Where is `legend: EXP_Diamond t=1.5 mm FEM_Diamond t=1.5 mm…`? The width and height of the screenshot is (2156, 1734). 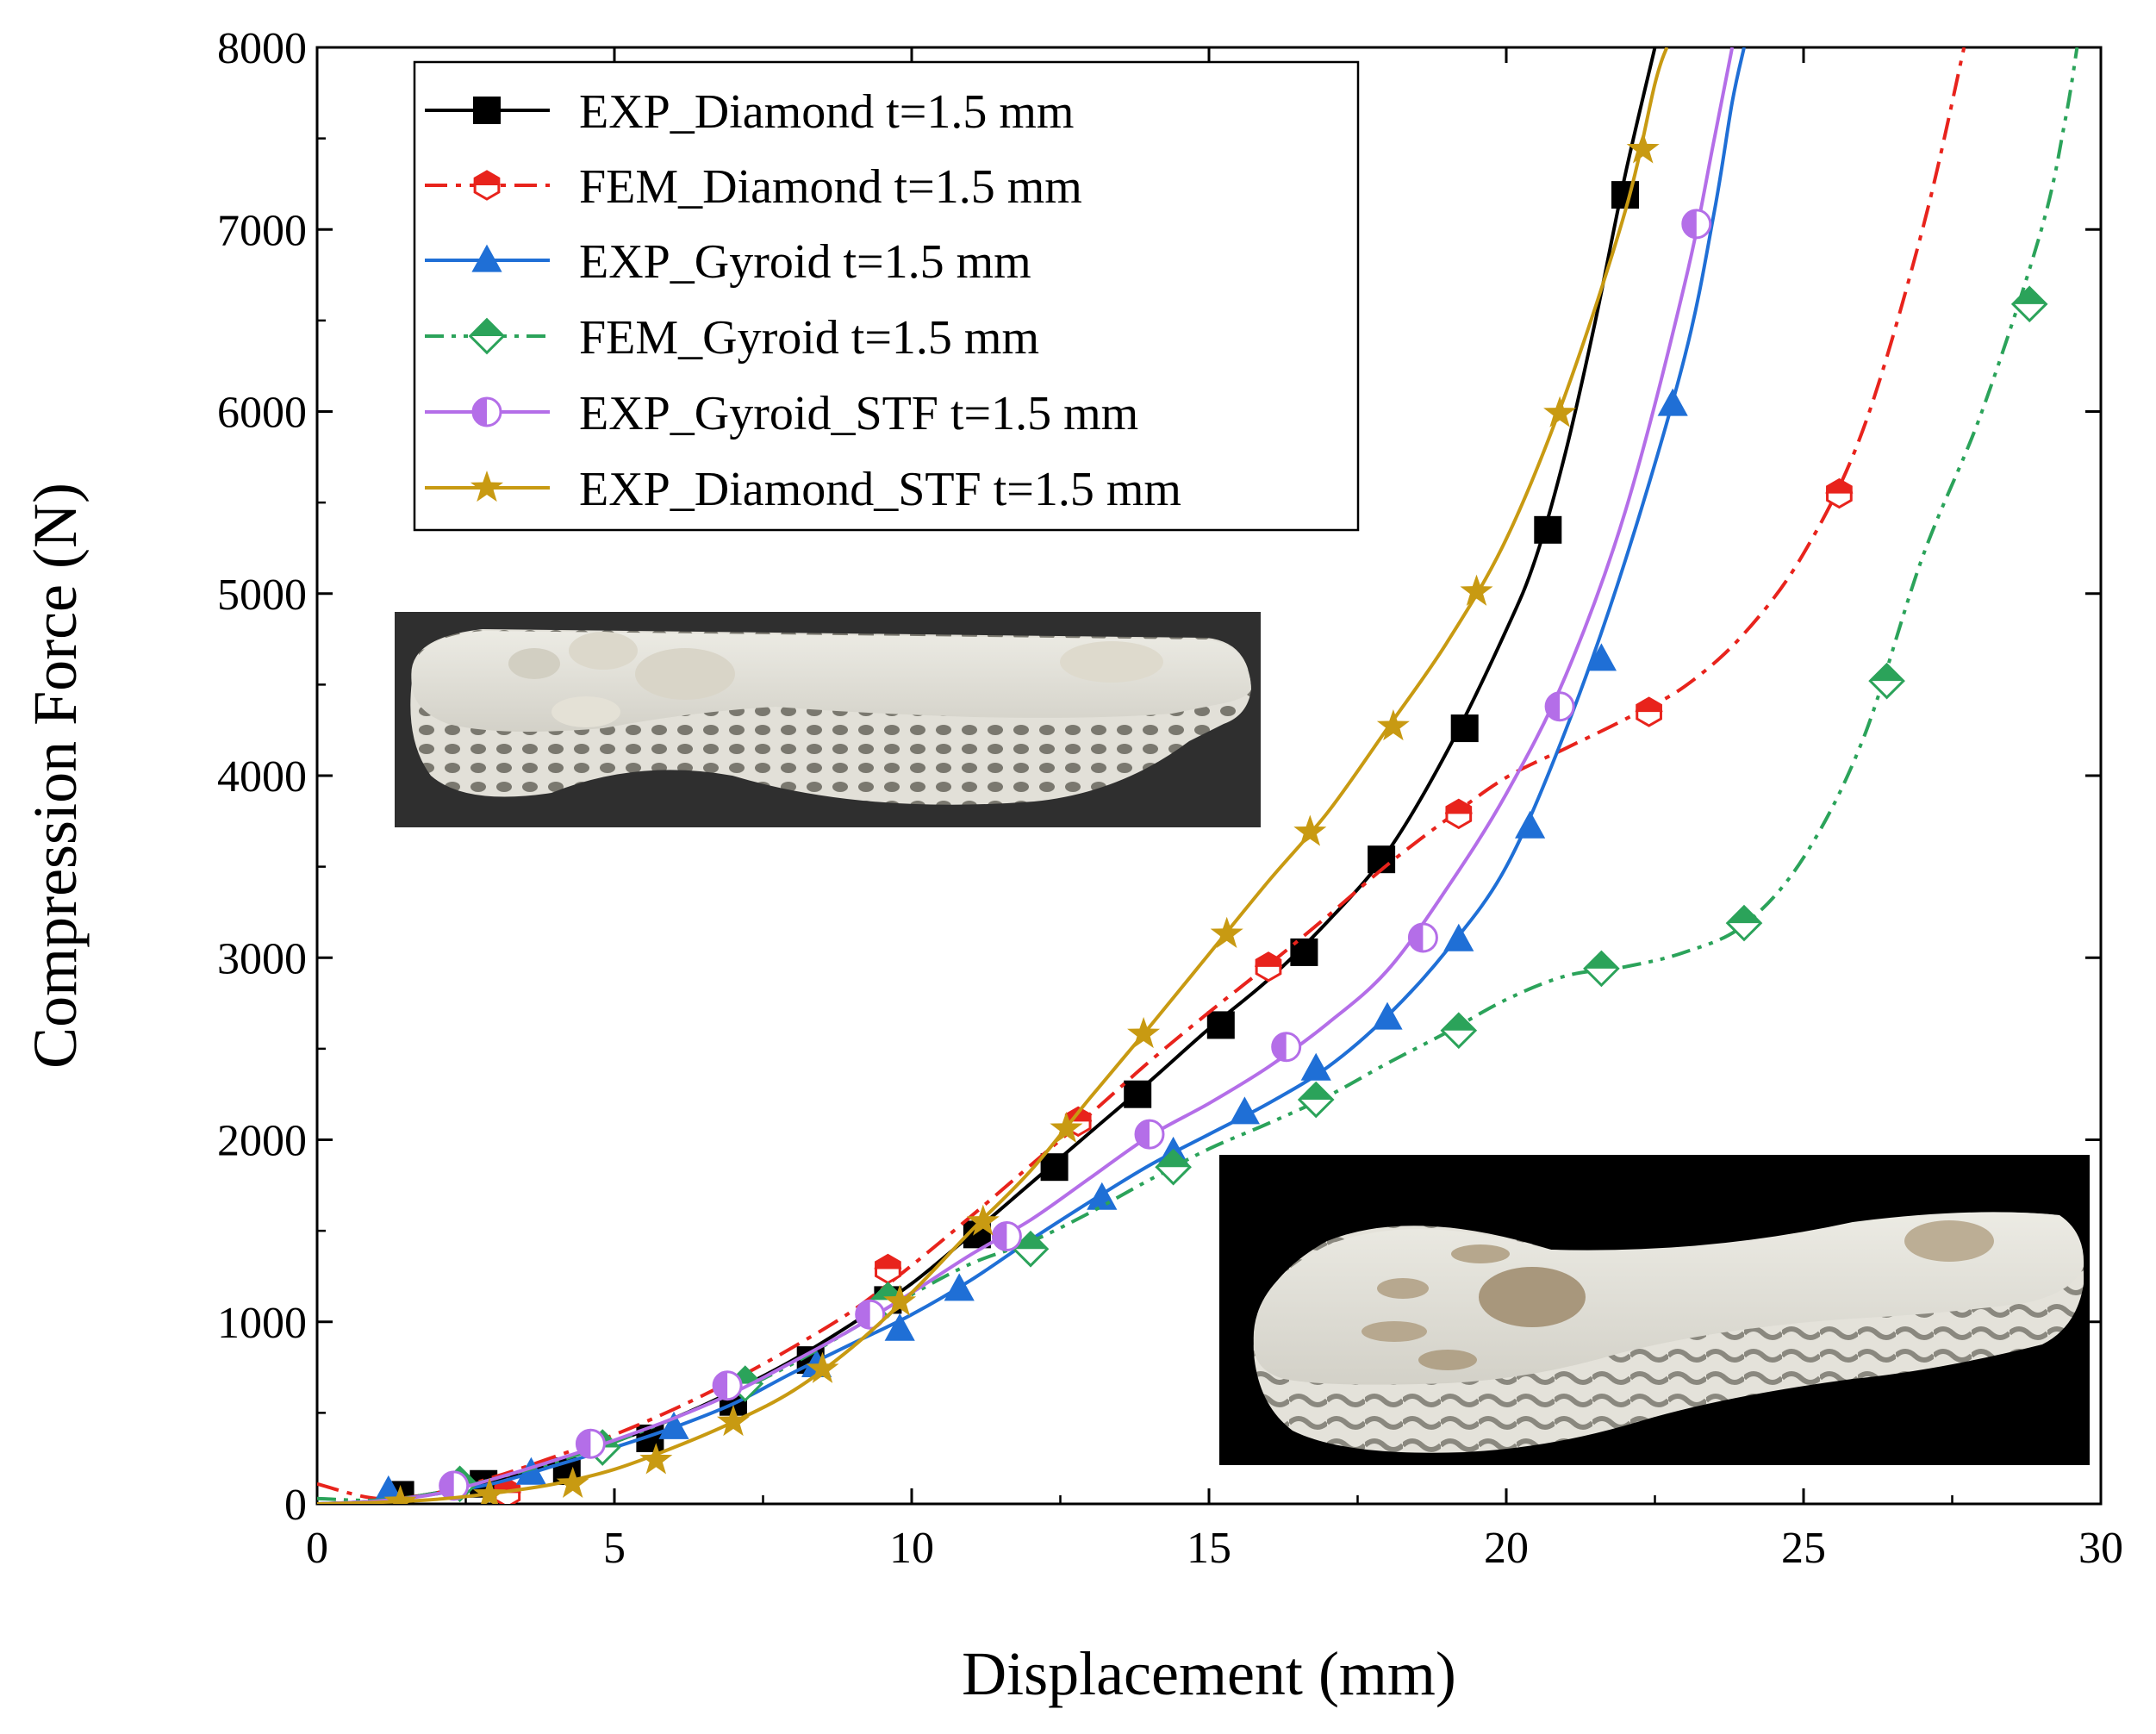
legend: EXP_Diamond t=1.5 mm FEM_Diamond t=1.5 mm… is located at coordinates (886, 296).